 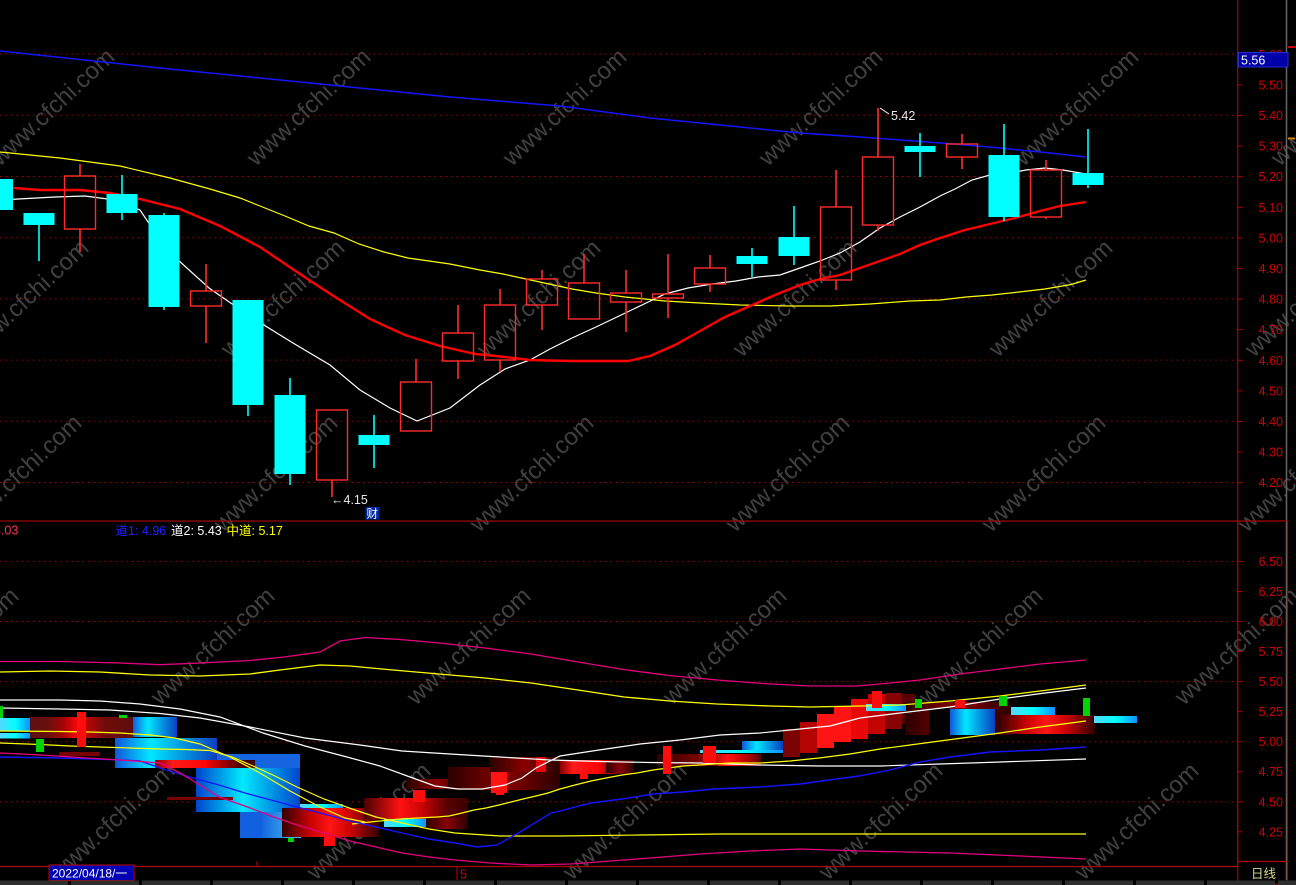 I want to click on svg-text: 5.10, so click(x=1271, y=208).